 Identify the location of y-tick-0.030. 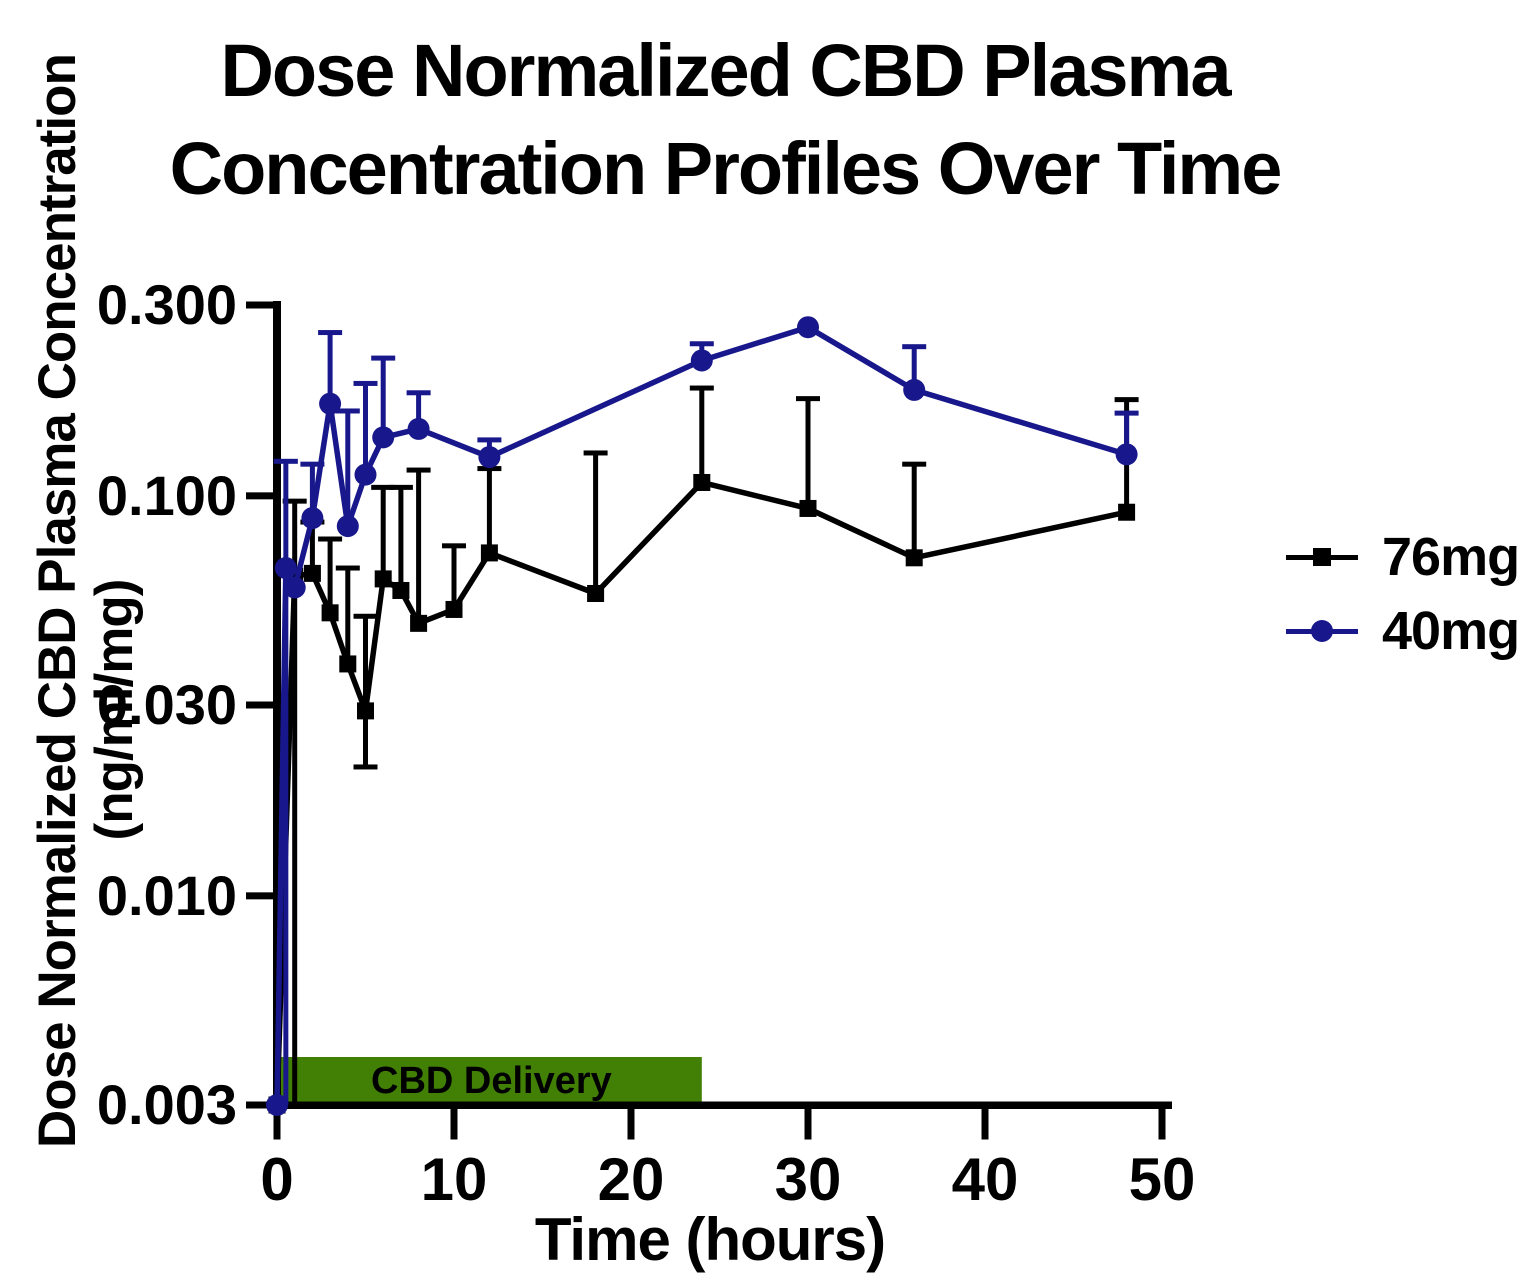
(259, 705).